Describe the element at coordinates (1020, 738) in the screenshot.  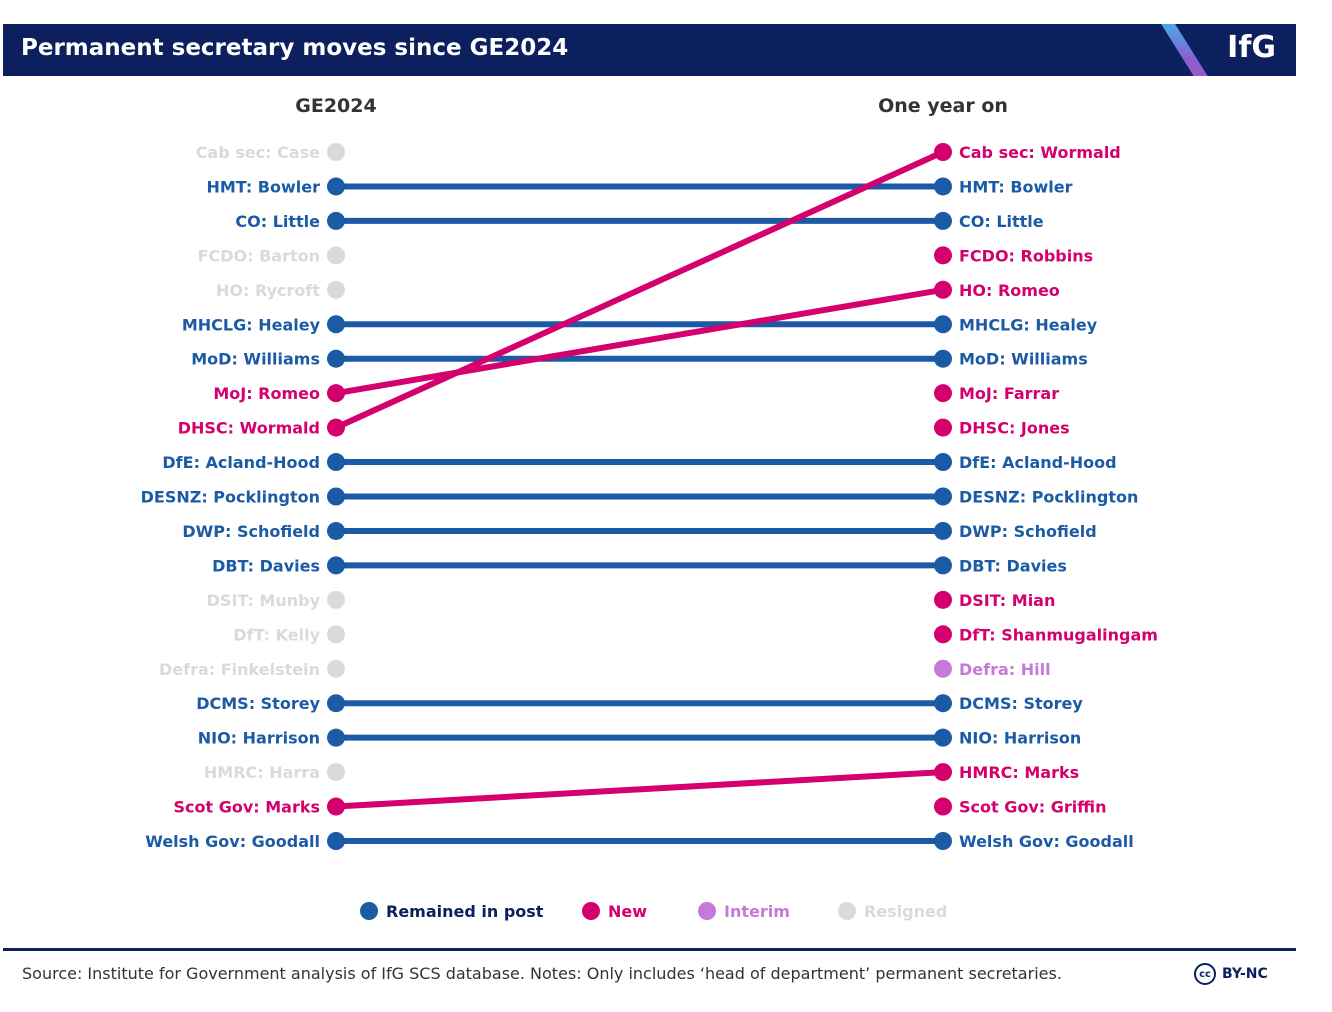
I see `right-label: NIO: Harrison` at that location.